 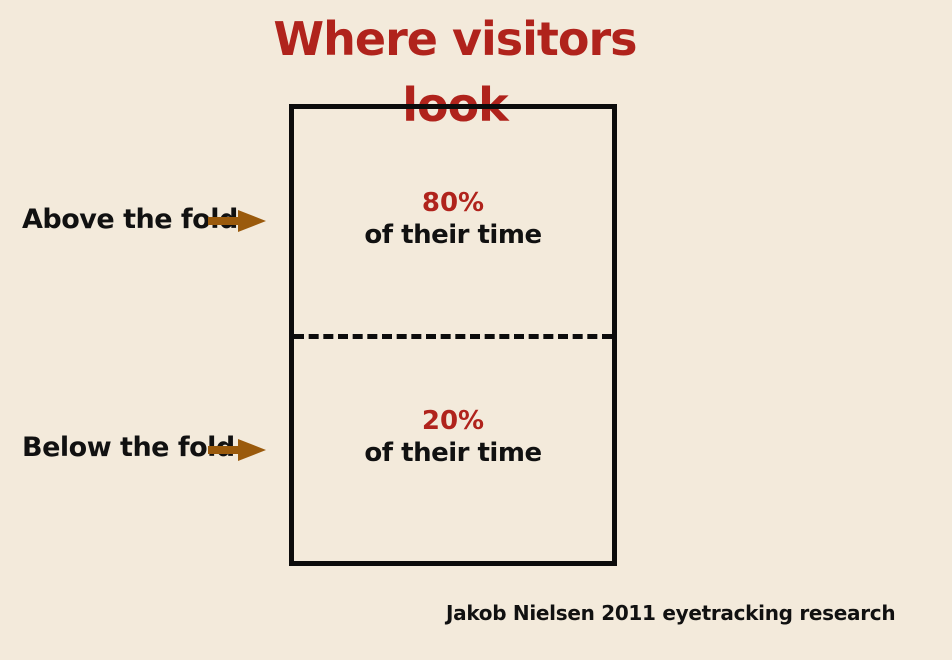 I want to click on below-the-fold-label: Below the fold, so click(x=128, y=447).